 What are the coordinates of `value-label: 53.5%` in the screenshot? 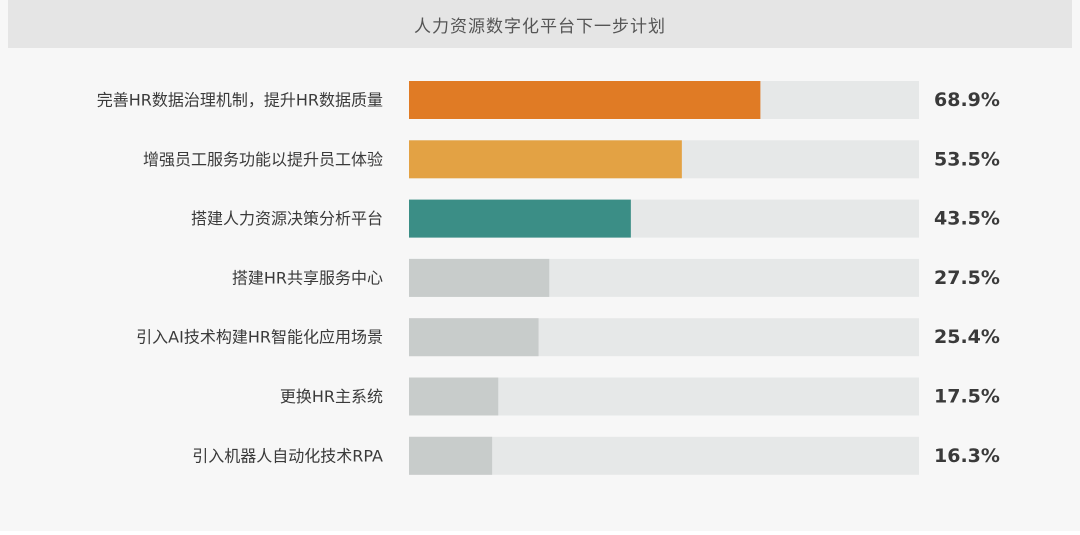 It's located at (967, 159).